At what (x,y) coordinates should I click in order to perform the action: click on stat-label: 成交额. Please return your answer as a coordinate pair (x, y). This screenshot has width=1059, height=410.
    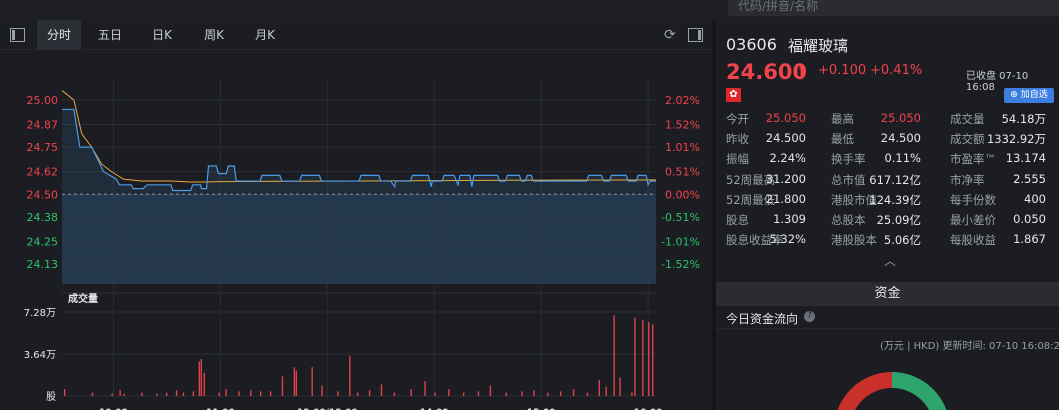
    Looking at the image, I should click on (967, 139).